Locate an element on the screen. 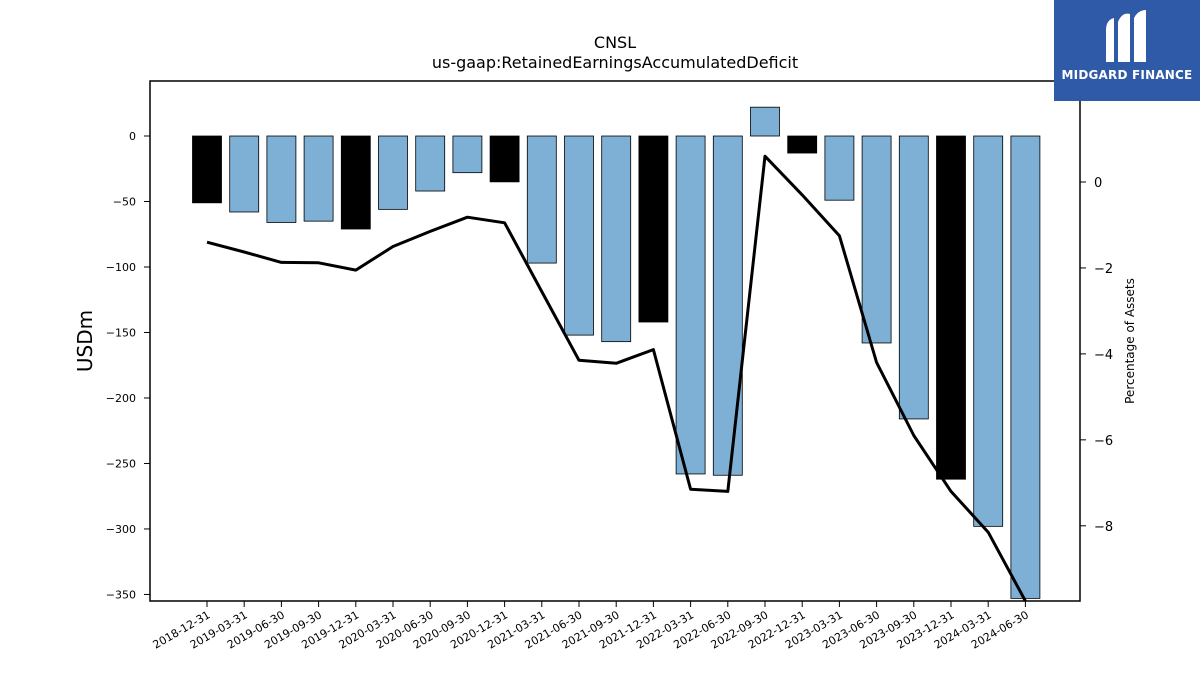 The width and height of the screenshot is (1200, 675). brand-name: MIDGARD FINANCE is located at coordinates (1127, 75).